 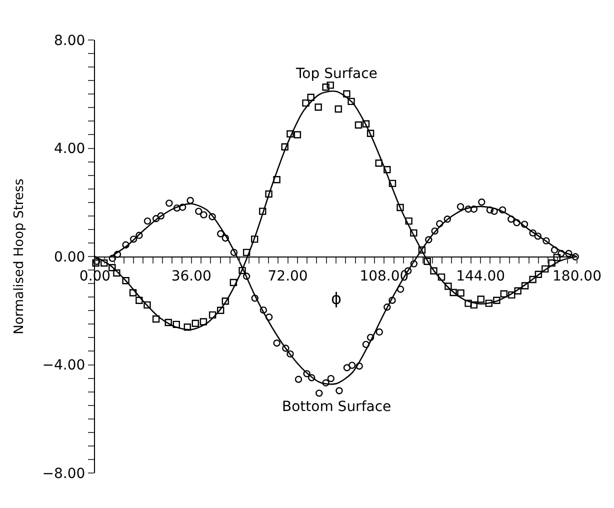 I want to click on y-tick-label: 0.00, so click(x=70, y=257).